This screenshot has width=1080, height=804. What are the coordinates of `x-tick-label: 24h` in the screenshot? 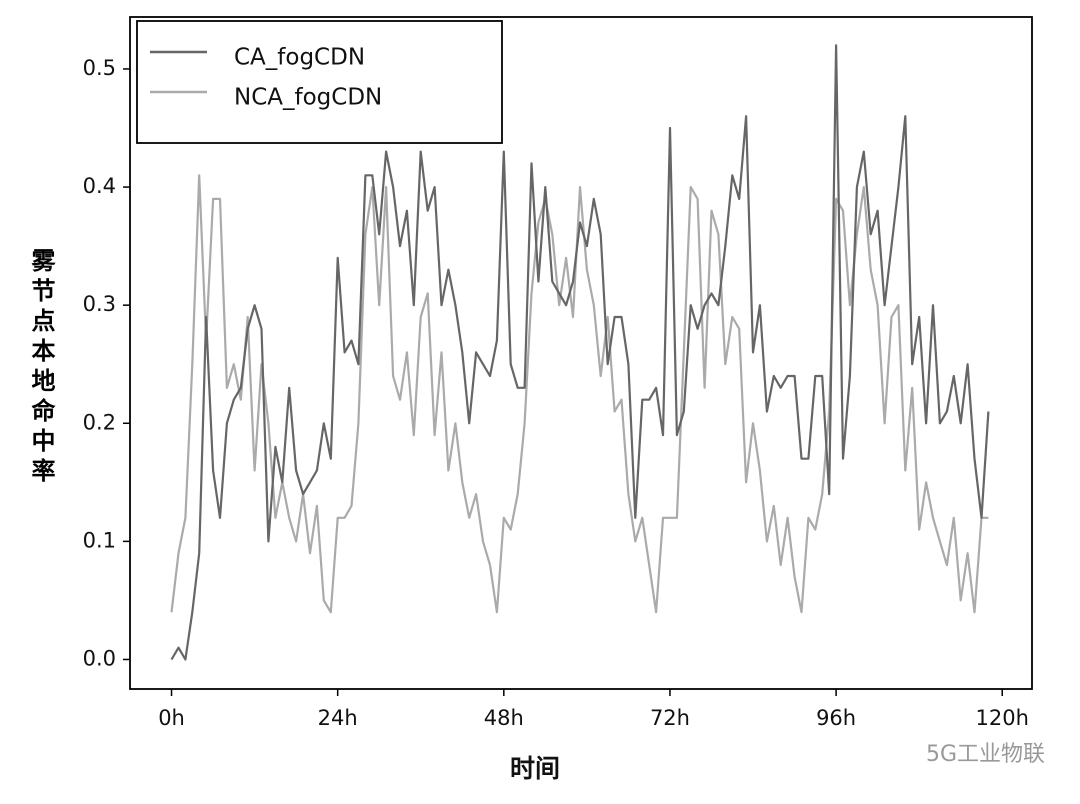 It's located at (338, 718).